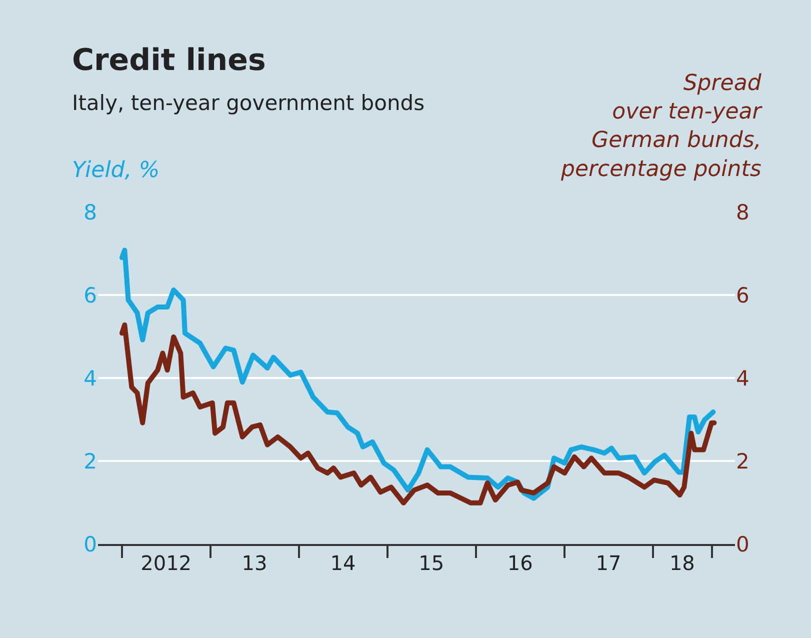  I want to click on y2-tick-label: 8, so click(743, 212).